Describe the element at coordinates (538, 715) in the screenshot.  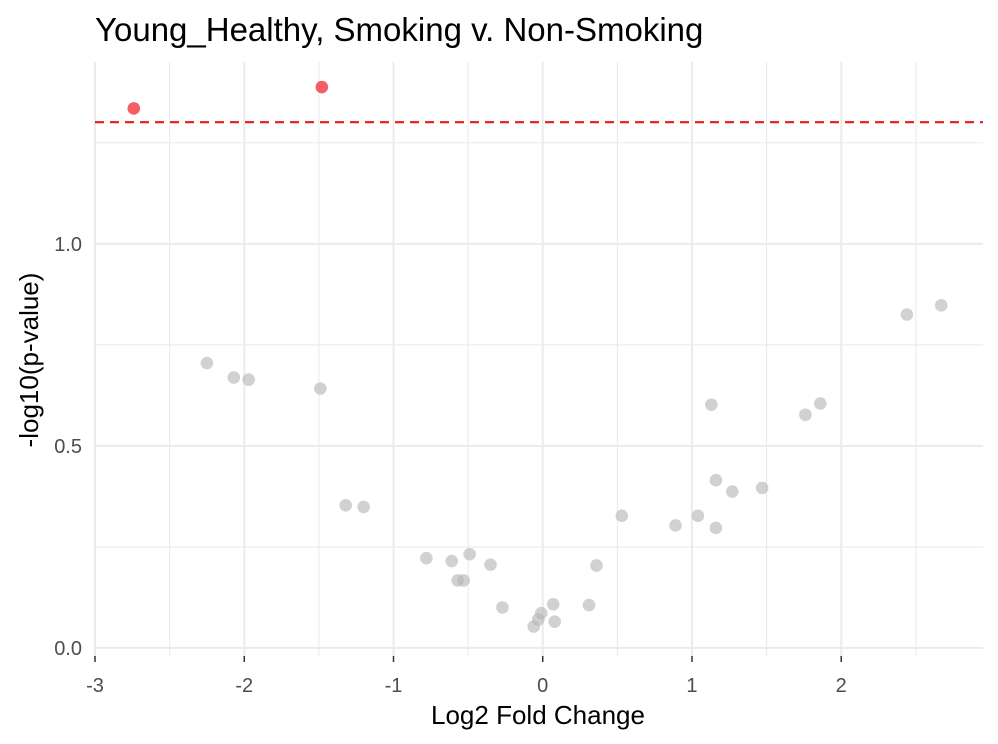
I see `x-axis-title: Log2 Fold Change` at that location.